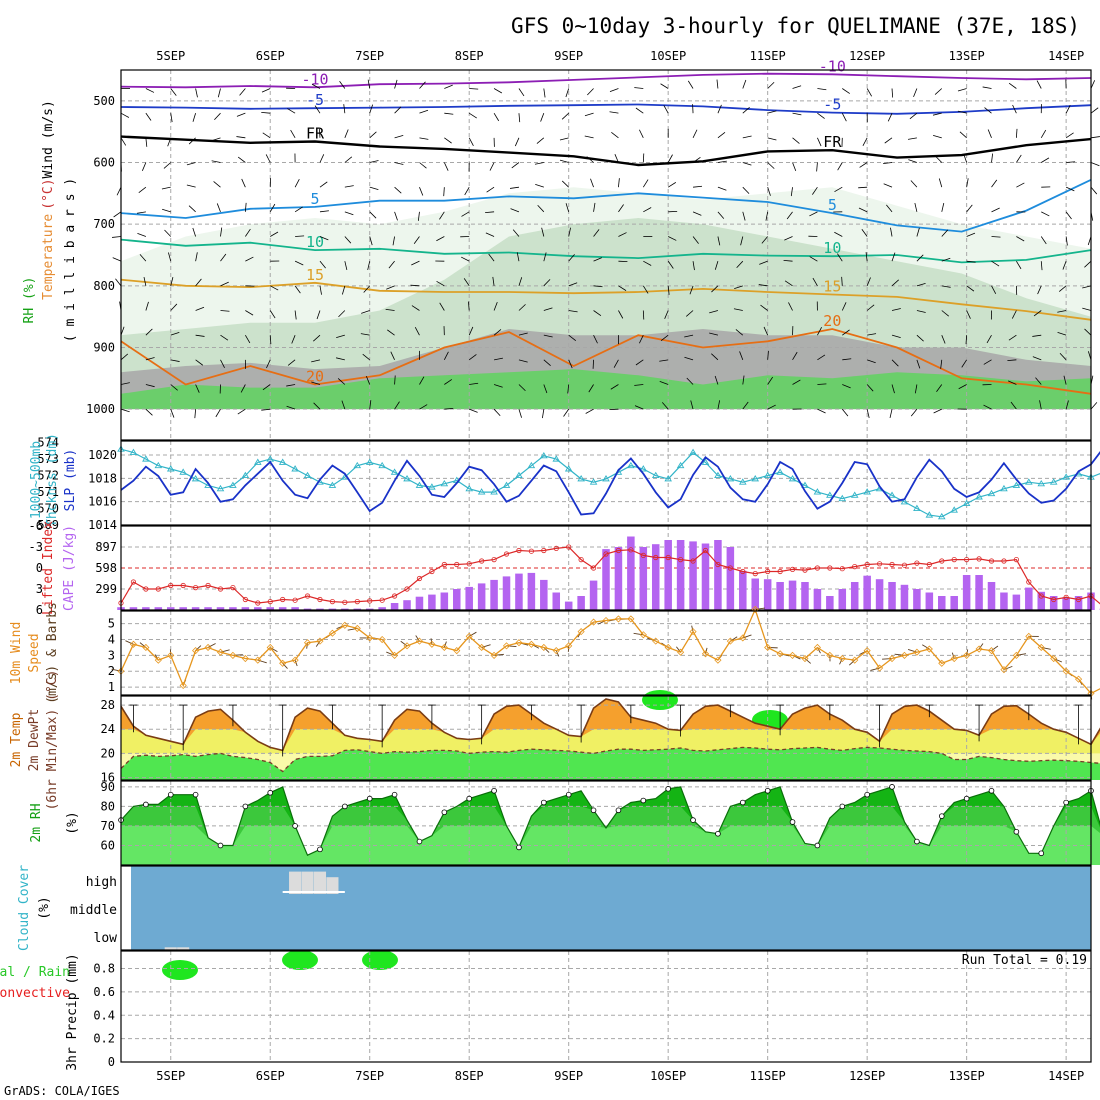  I want to click on slp-thickness-panel: 1014 1016 1018 1020 569 570 571 572 573 574, so click(568, 484).